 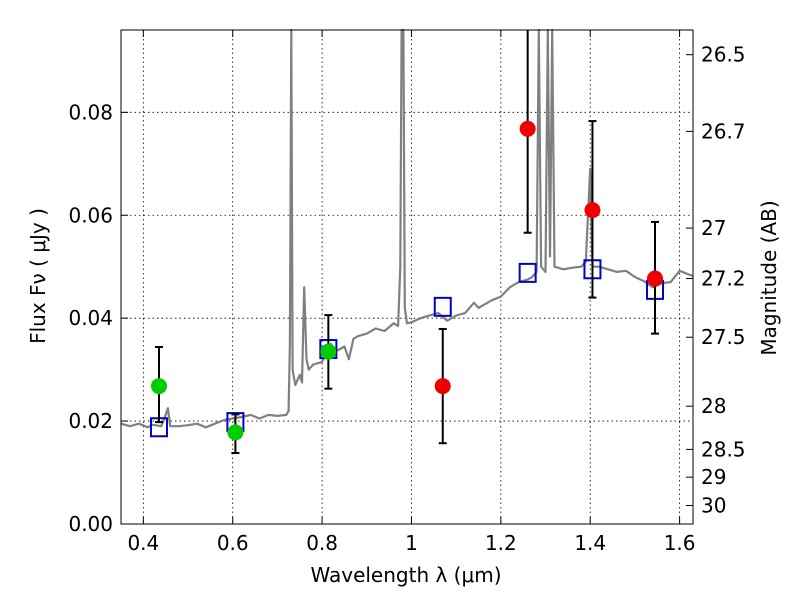 What do you see at coordinates (90, 421) in the screenshot?
I see `y-tick-label: 0.02` at bounding box center [90, 421].